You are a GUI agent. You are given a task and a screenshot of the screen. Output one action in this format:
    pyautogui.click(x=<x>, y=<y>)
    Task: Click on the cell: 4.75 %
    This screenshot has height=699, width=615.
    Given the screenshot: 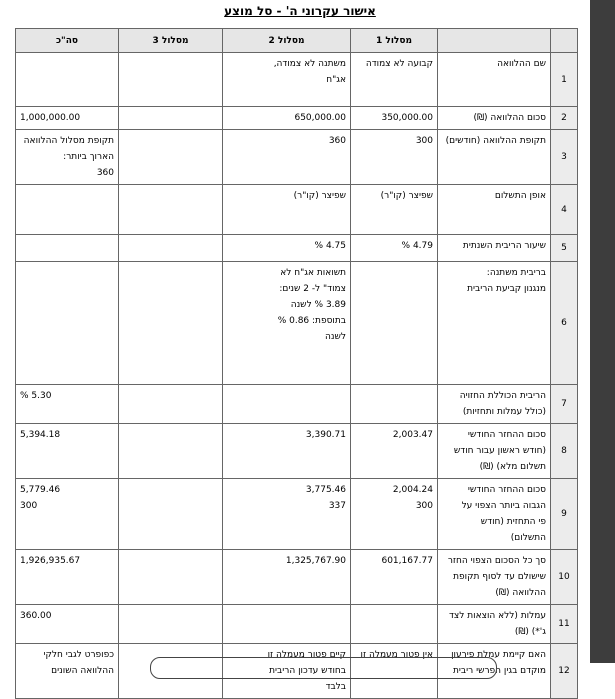 What is the action you would take?
    pyautogui.click(x=286, y=248)
    